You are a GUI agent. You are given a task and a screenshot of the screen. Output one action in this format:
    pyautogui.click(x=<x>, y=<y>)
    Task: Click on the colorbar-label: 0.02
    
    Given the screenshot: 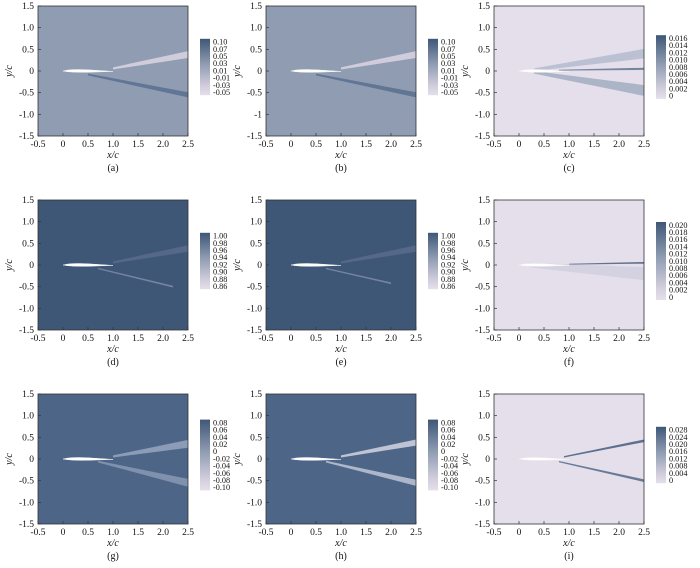 What is the action you would take?
    pyautogui.click(x=448, y=444)
    